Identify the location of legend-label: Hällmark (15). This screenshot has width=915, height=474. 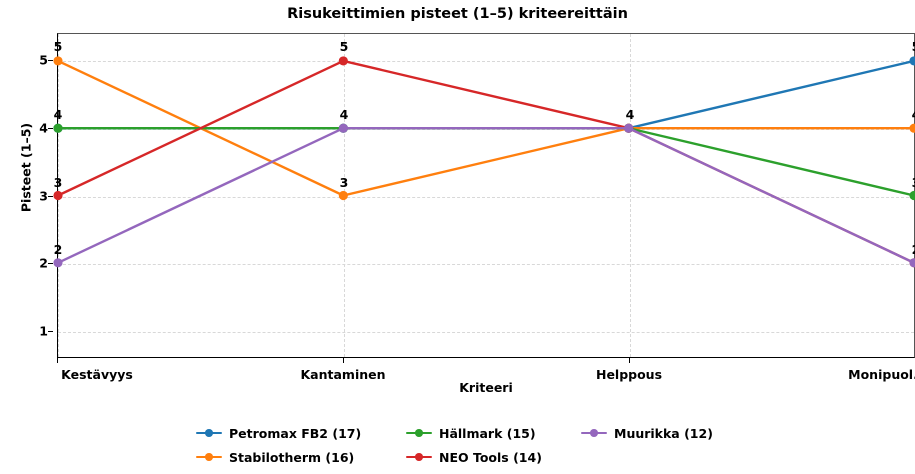
(487, 433).